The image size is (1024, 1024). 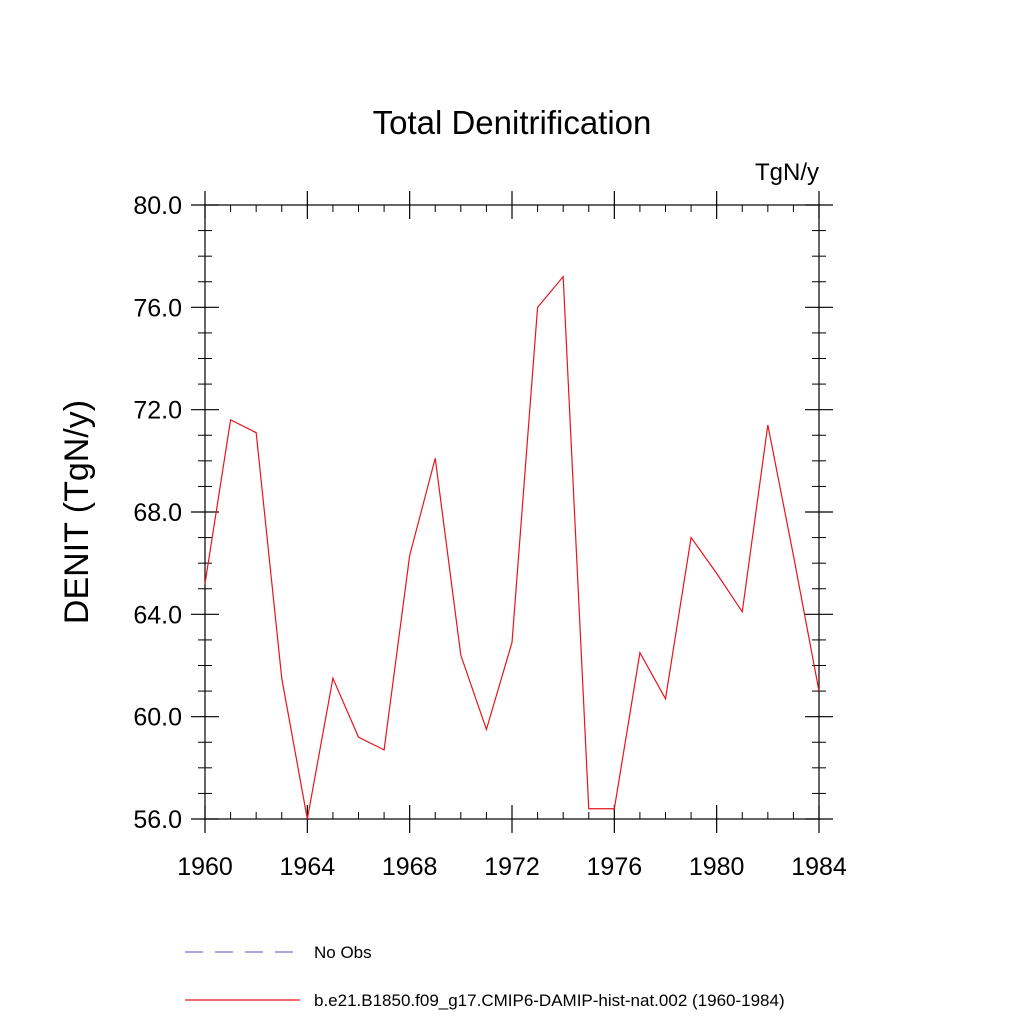 What do you see at coordinates (717, 867) in the screenshot?
I see `x-tick-label-1980: 1980` at bounding box center [717, 867].